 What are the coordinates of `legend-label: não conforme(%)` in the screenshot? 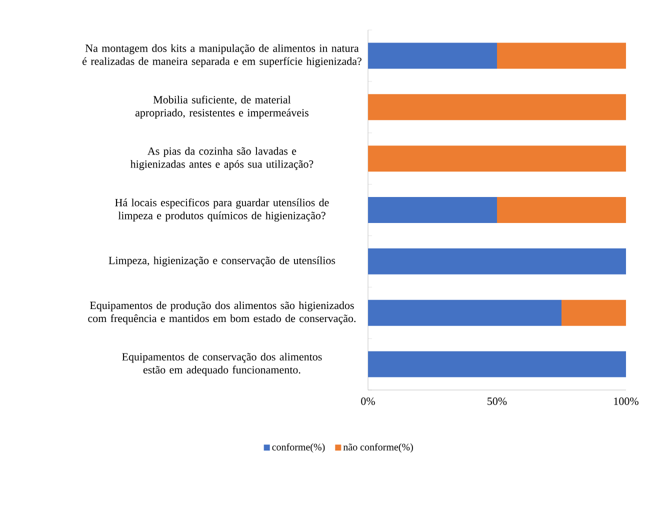 It's located at (378, 448).